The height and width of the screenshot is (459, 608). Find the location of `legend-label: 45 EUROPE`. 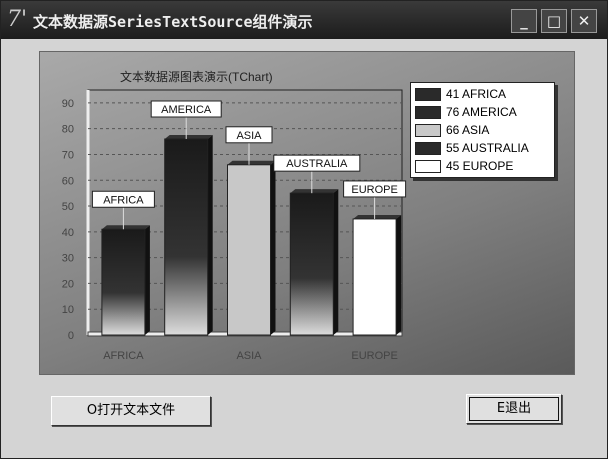

legend-label: 45 EUROPE is located at coordinates (480, 166).